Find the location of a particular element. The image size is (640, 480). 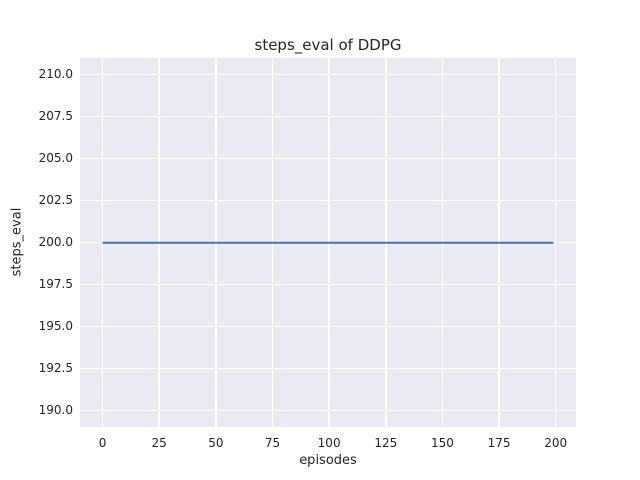

x-tick-label: 0 is located at coordinates (102, 443).